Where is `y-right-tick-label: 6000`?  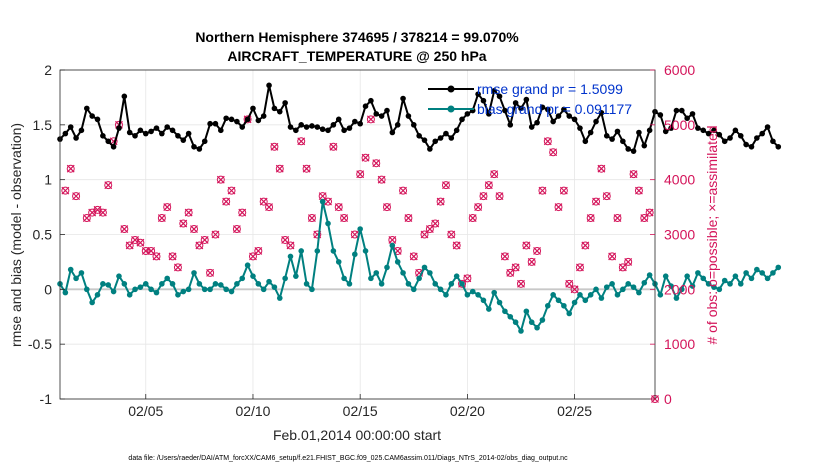 y-right-tick-label: 6000 is located at coordinates (679, 70).